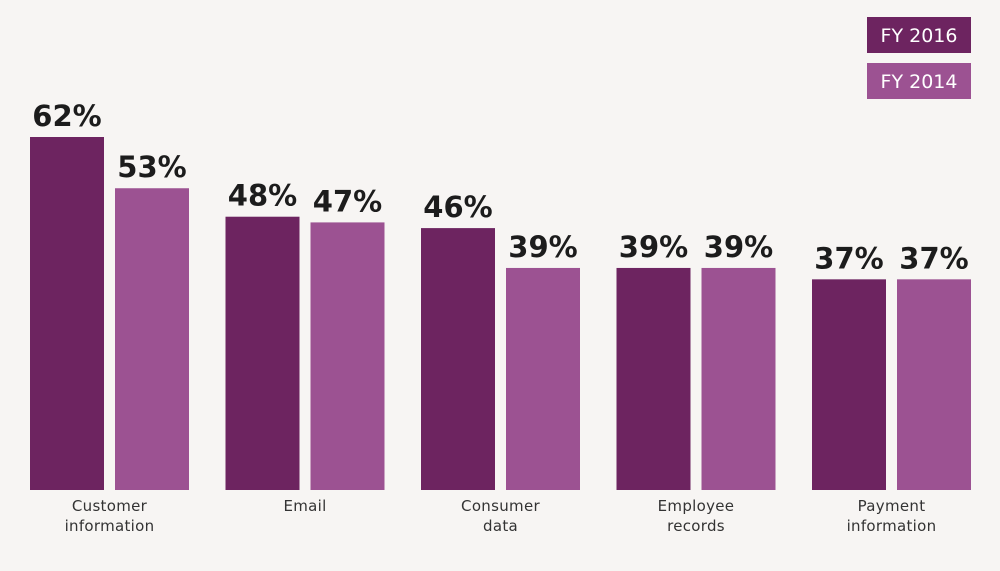 This screenshot has height=571, width=1000. I want to click on value-label-fy2014-0: 53%, so click(151, 167).